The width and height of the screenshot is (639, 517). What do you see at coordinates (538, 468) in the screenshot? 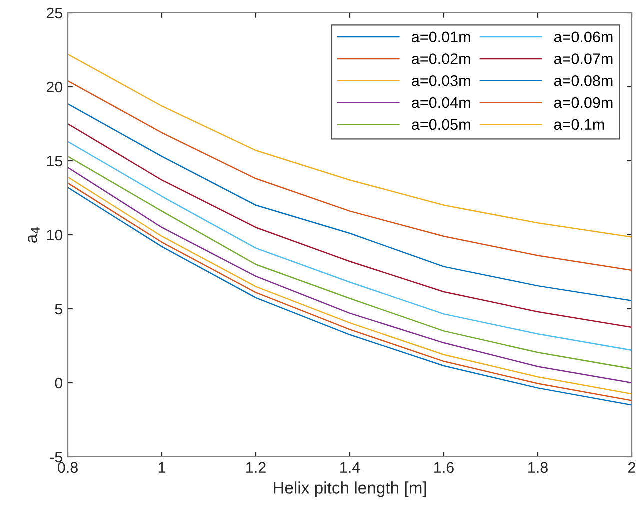
I see `x-tick-label: 1.8` at bounding box center [538, 468].